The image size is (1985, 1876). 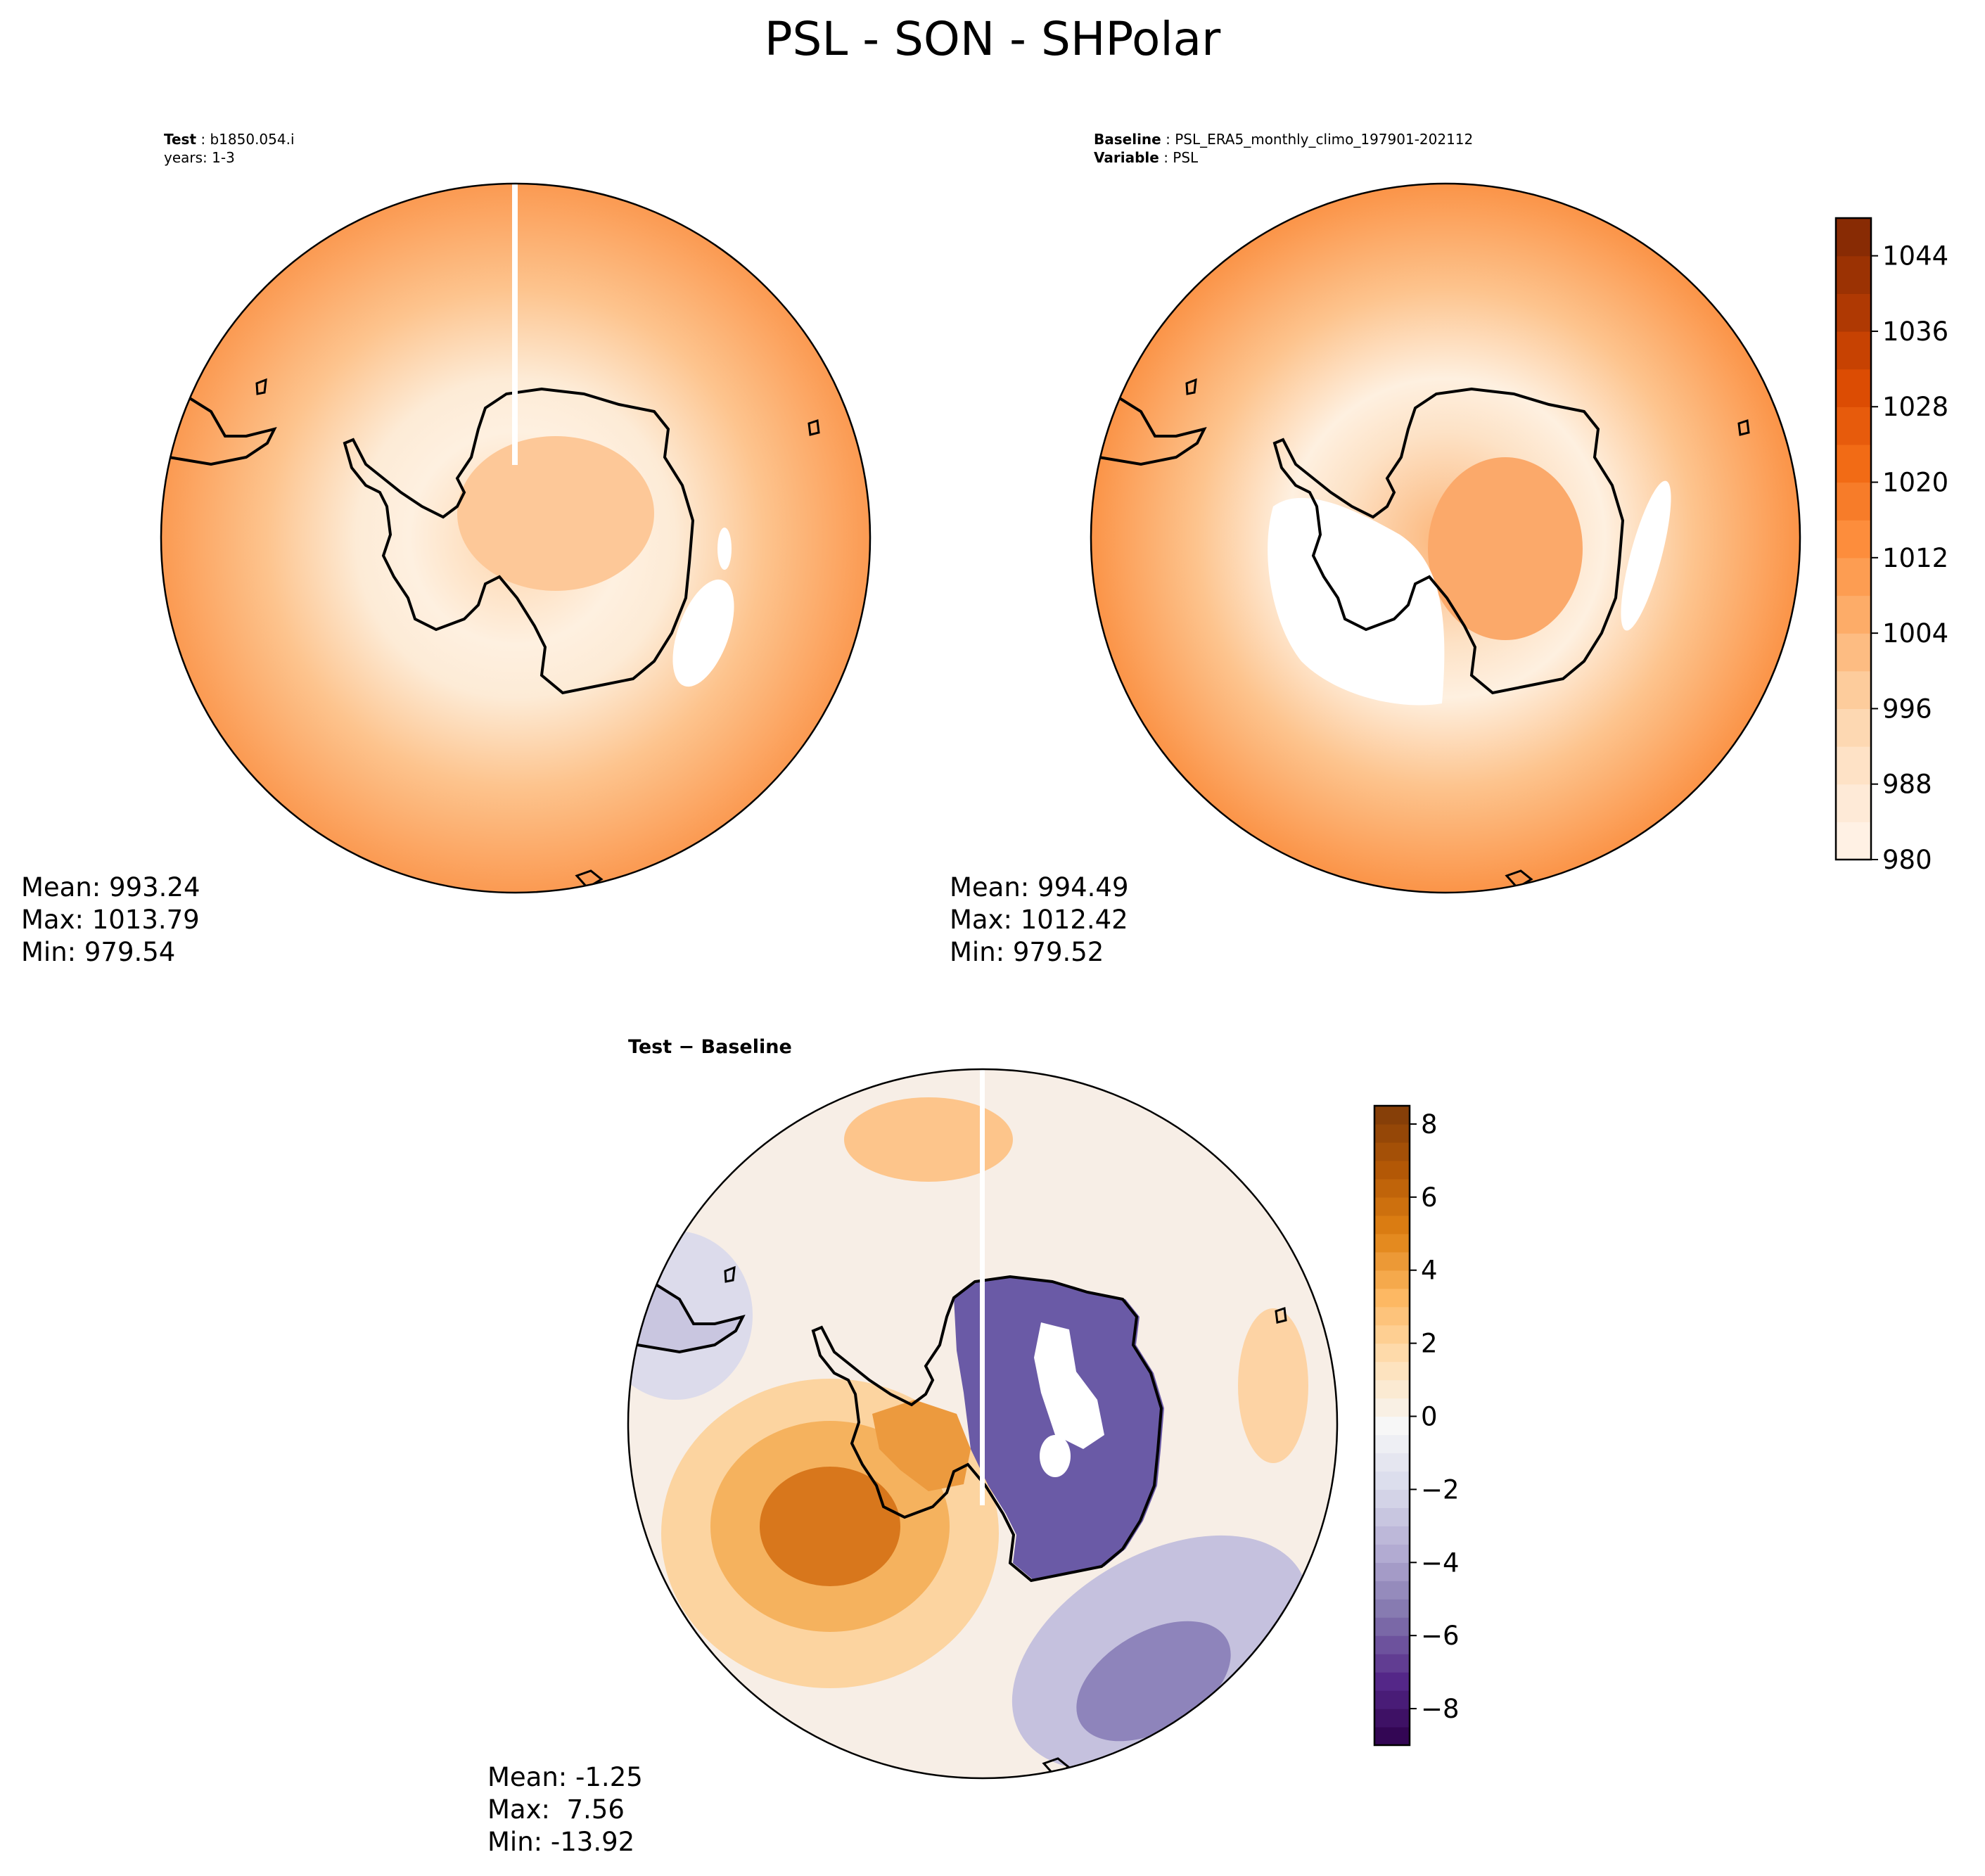 What do you see at coordinates (830, 1526) in the screenshot?
I see `diff-positive-west-core` at bounding box center [830, 1526].